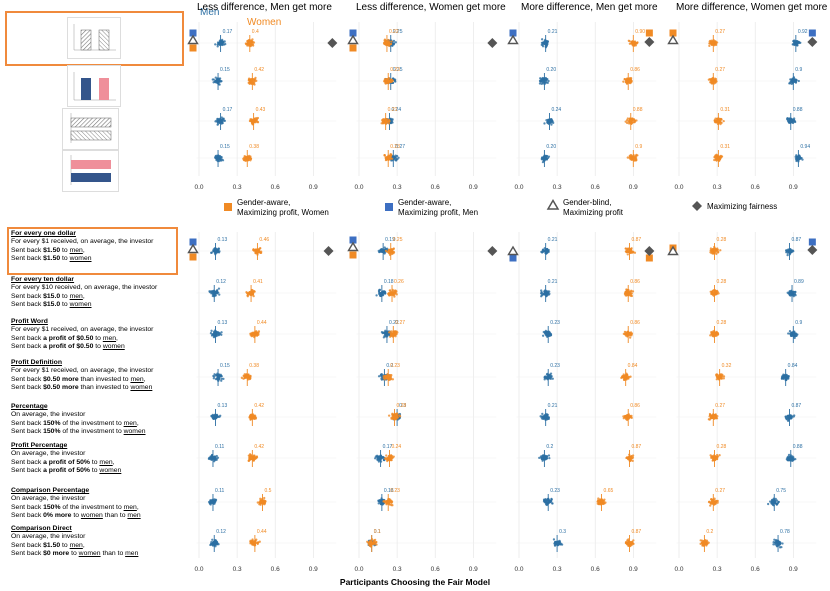 This screenshot has width=830, height=591. I want to click on men-mean-label: 0.3, so click(402, 406).